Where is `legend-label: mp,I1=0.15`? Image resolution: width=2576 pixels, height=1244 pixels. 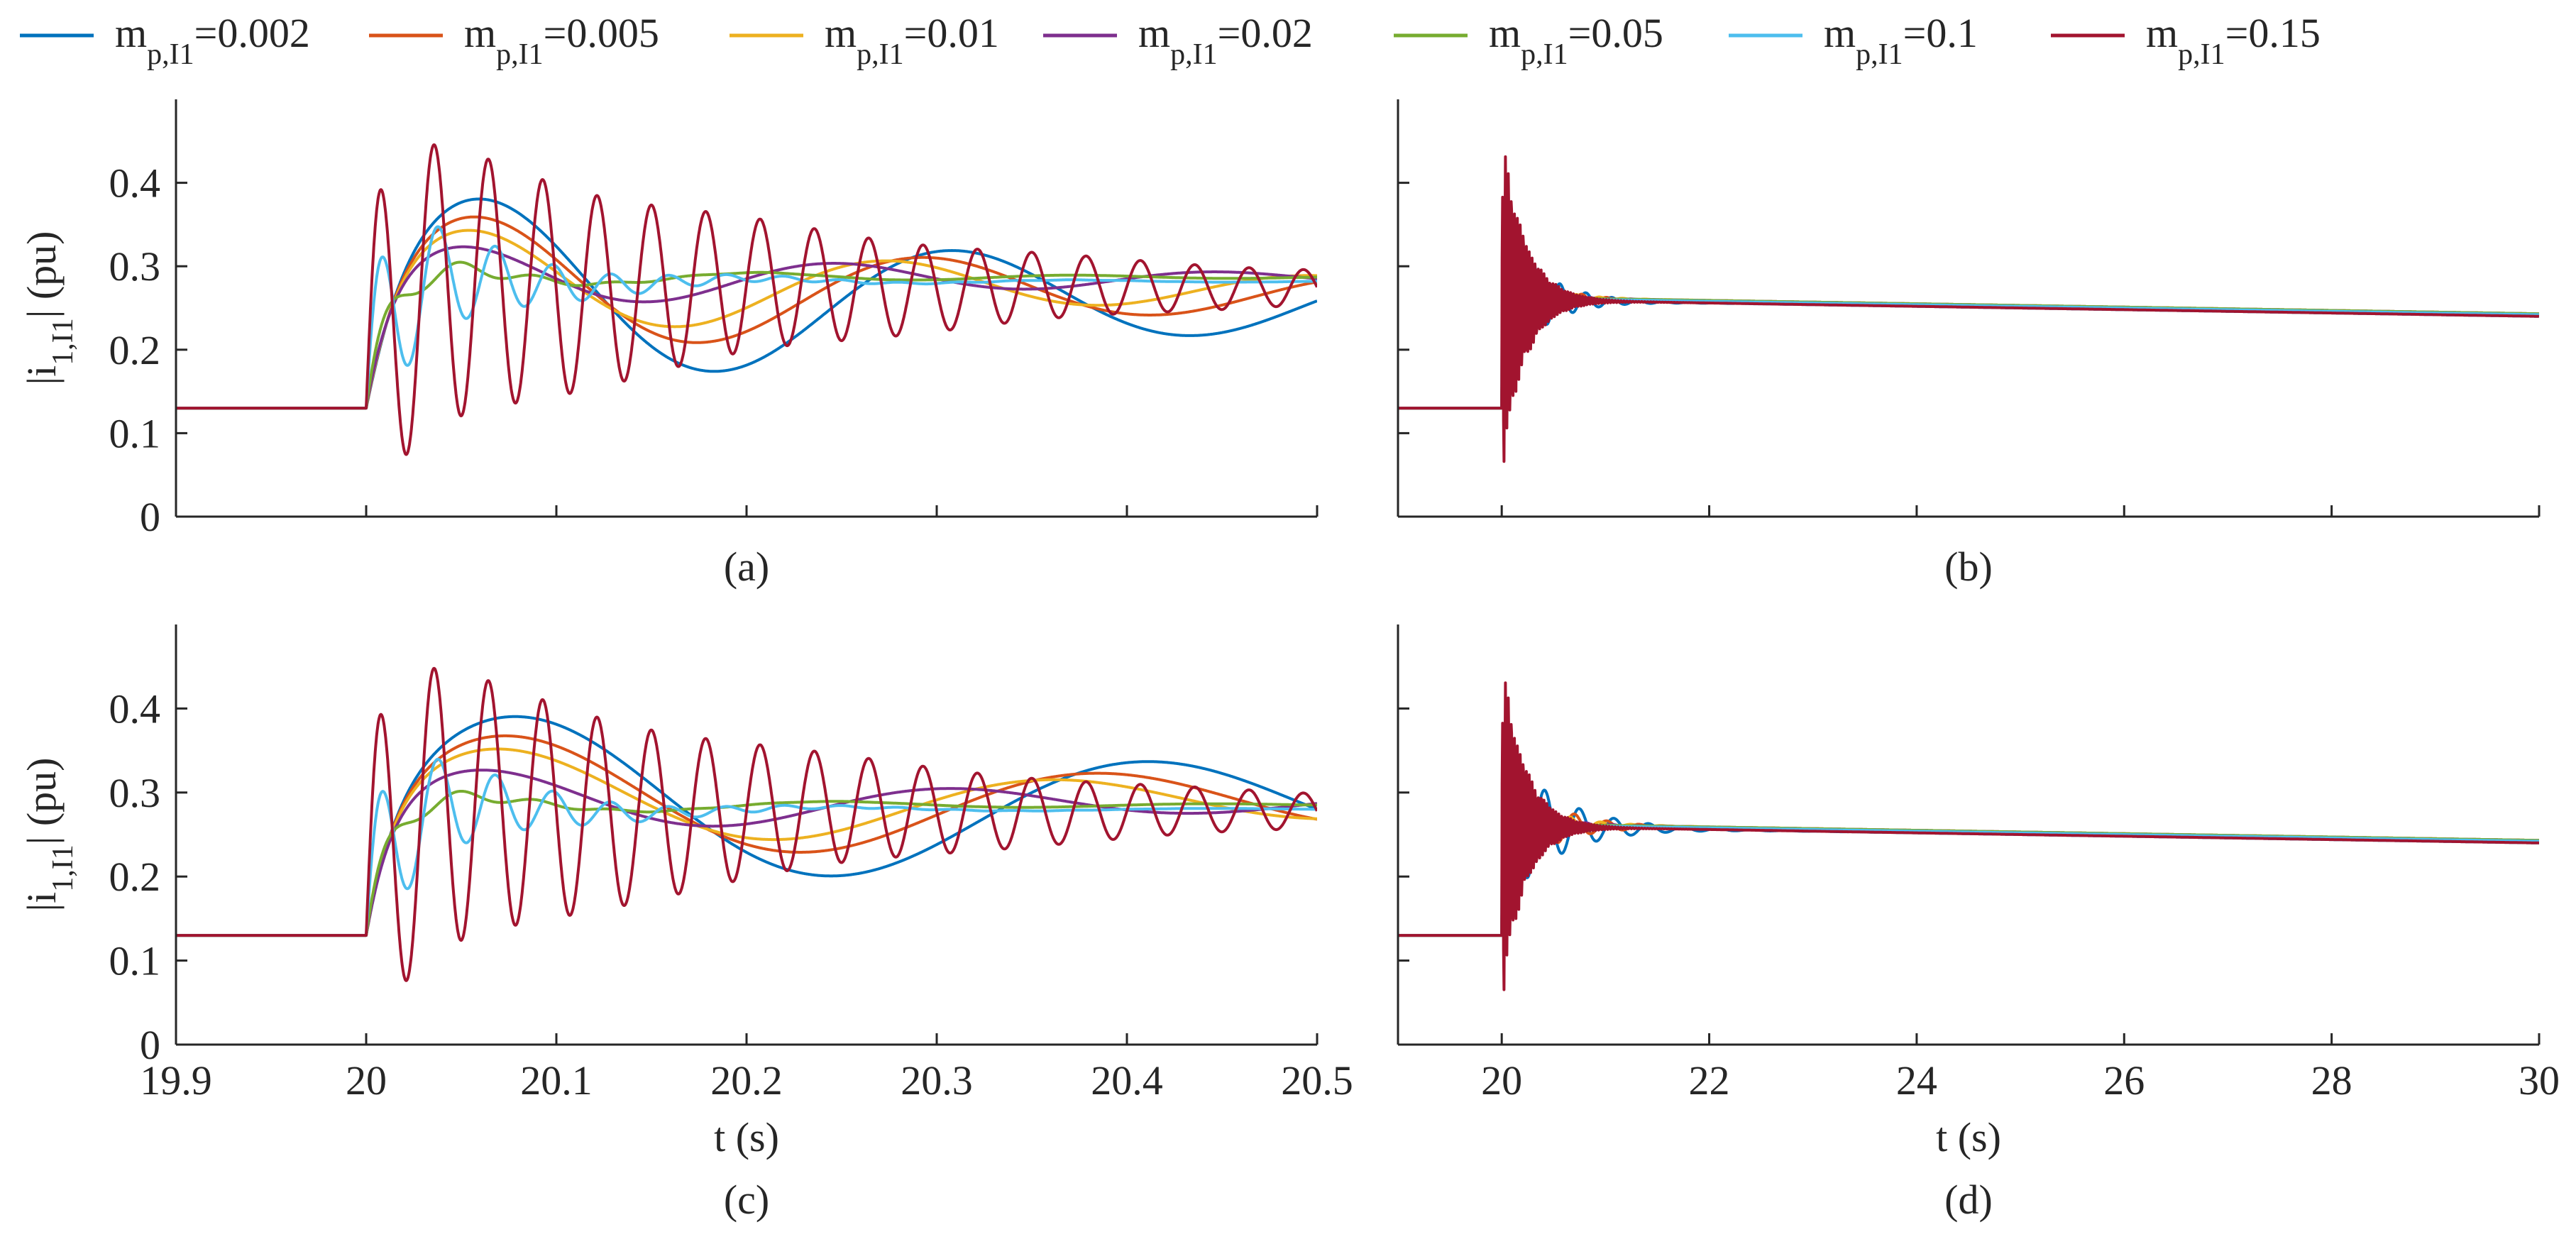
legend-label: mp,I1=0.15 is located at coordinates (2233, 40).